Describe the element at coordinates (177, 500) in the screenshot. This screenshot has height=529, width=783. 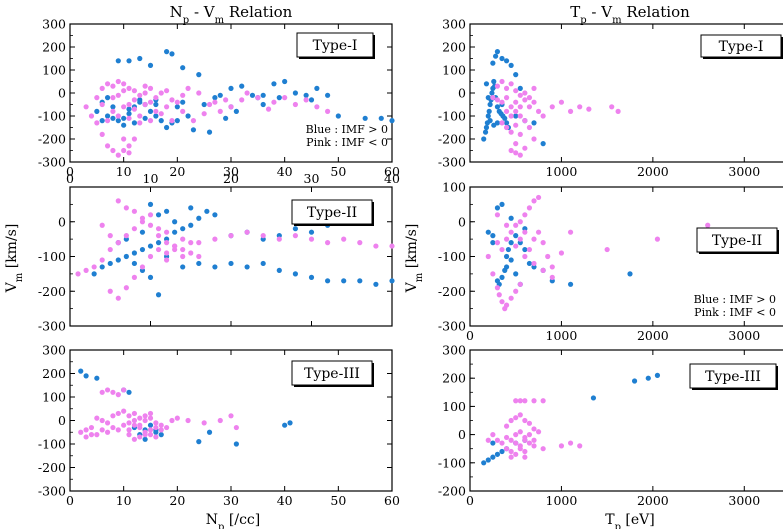
I see `x-tick-label: 20` at that location.